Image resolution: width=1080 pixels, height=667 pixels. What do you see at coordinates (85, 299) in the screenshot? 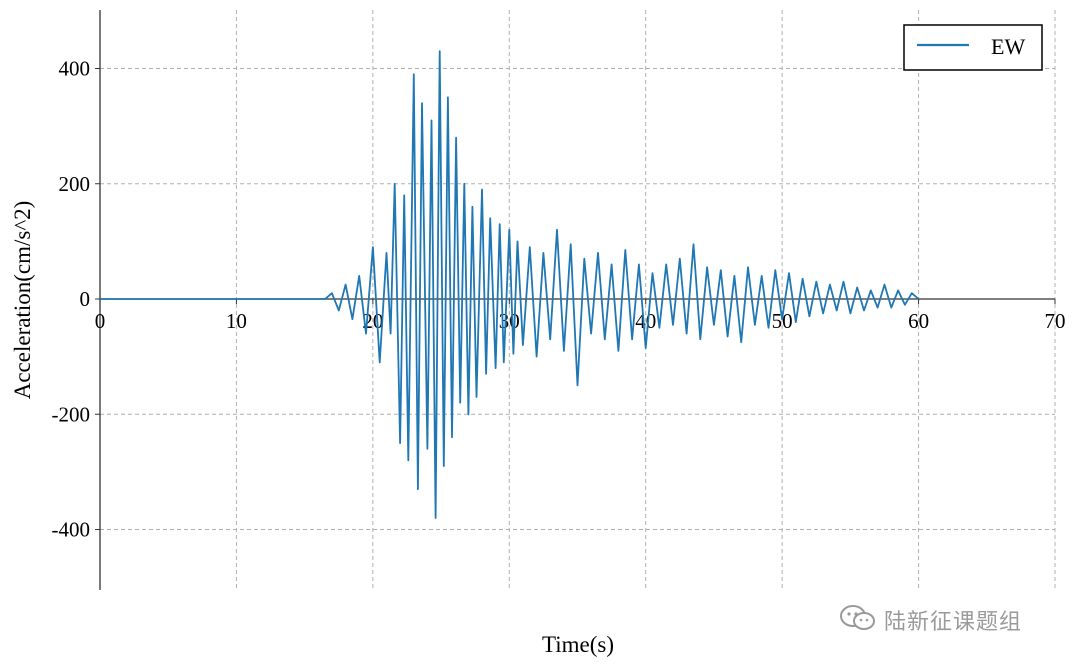
I see `y-tick-label-0: 0` at bounding box center [85, 299].